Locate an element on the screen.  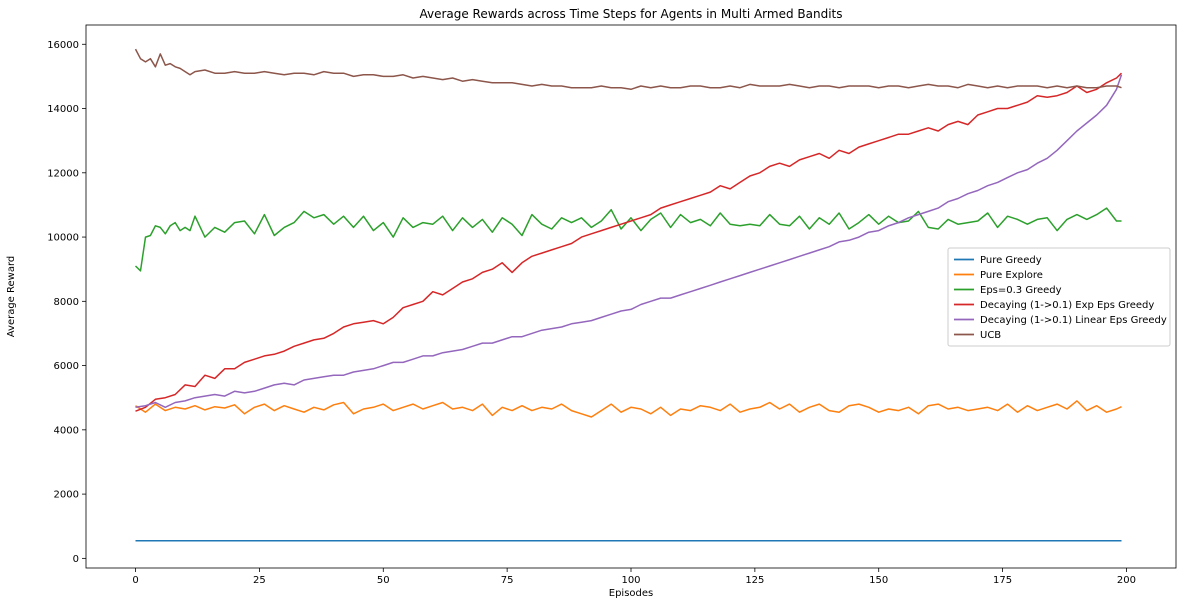
x-tick-label: 175 is located at coordinates (1002, 580).